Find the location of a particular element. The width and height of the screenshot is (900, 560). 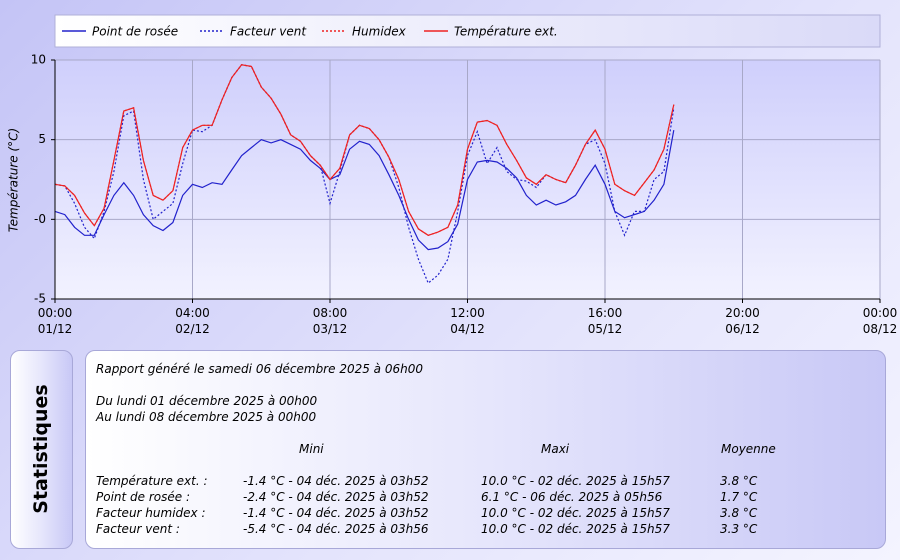

x-tick-label: 04:00 02/12 is located at coordinates (192, 321).